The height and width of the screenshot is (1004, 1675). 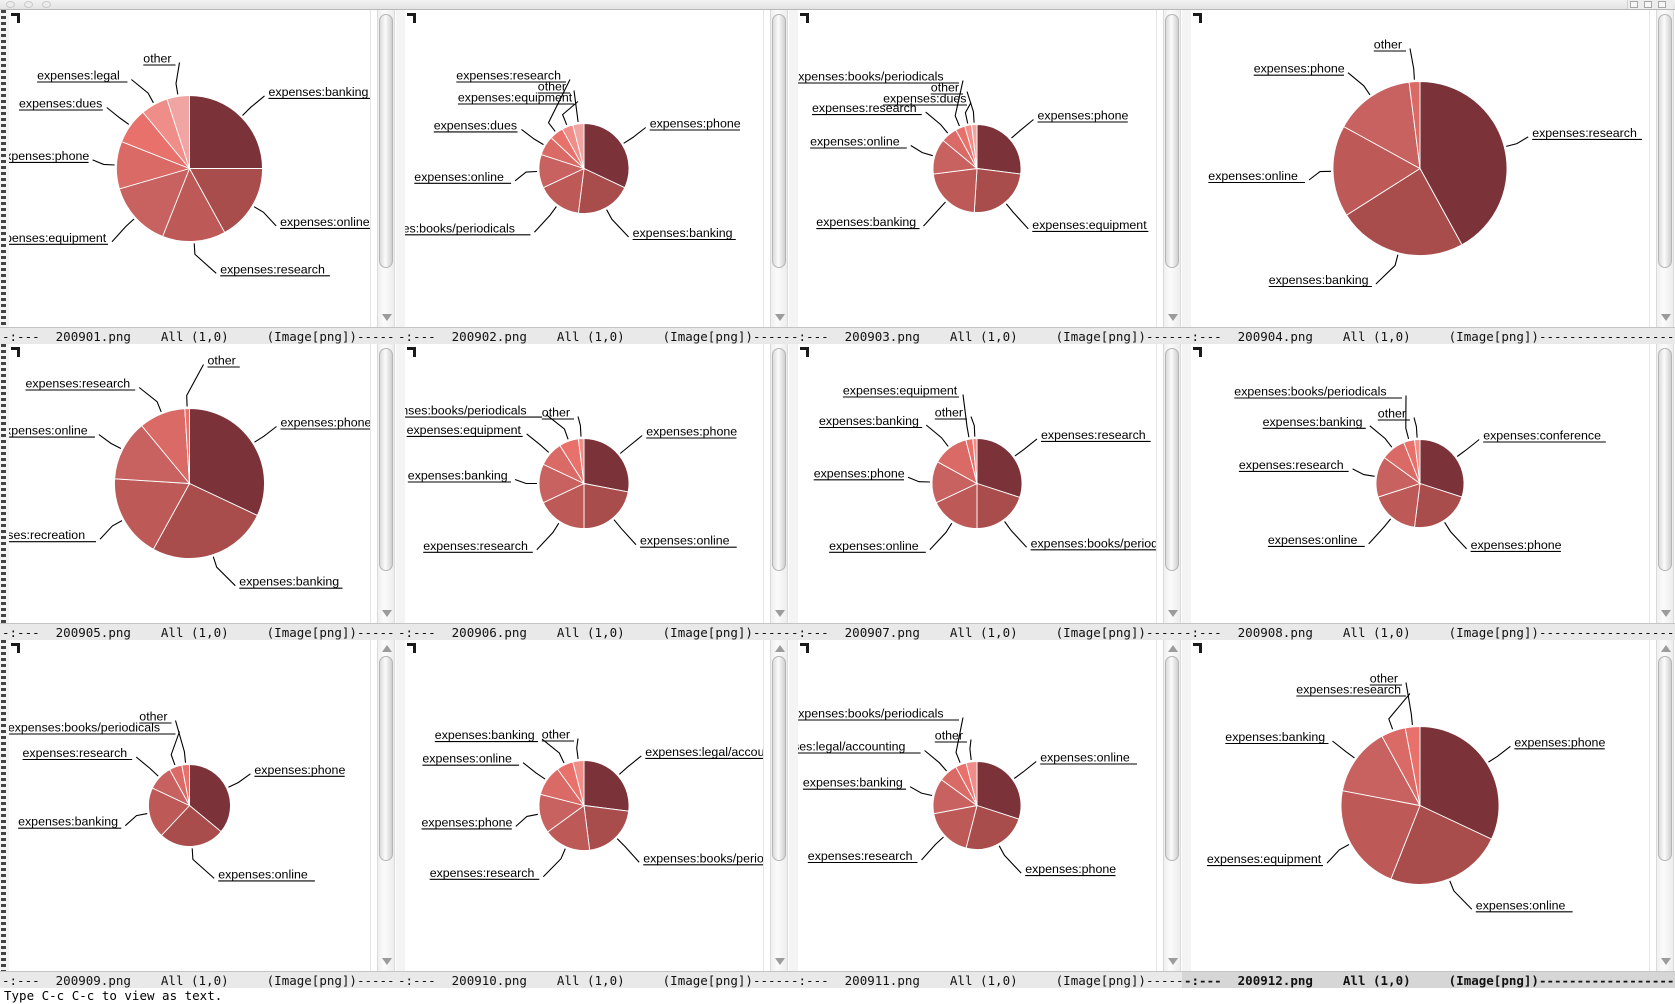 What do you see at coordinates (1634, 4) in the screenshot?
I see `restore-icon` at bounding box center [1634, 4].